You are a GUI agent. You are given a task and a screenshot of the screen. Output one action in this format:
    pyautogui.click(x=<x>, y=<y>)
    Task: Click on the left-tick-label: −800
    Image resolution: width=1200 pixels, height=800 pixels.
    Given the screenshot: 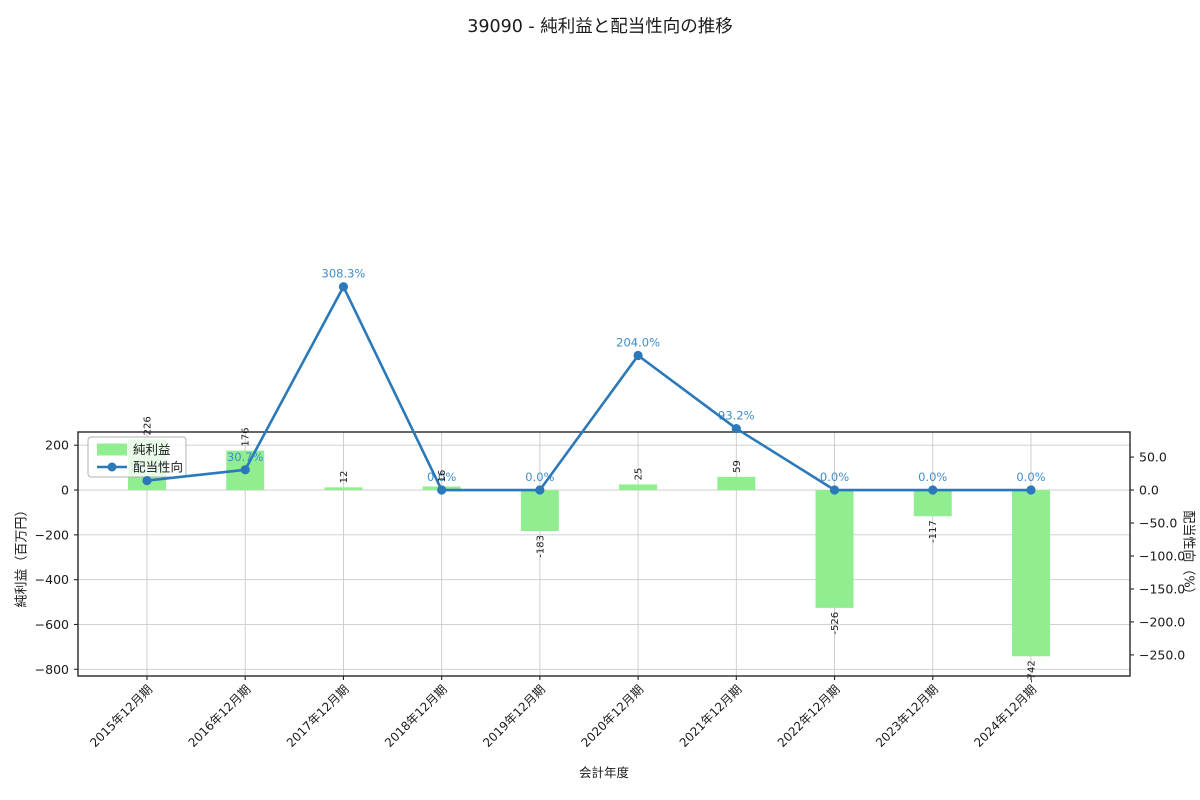 What is the action you would take?
    pyautogui.click(x=52, y=669)
    